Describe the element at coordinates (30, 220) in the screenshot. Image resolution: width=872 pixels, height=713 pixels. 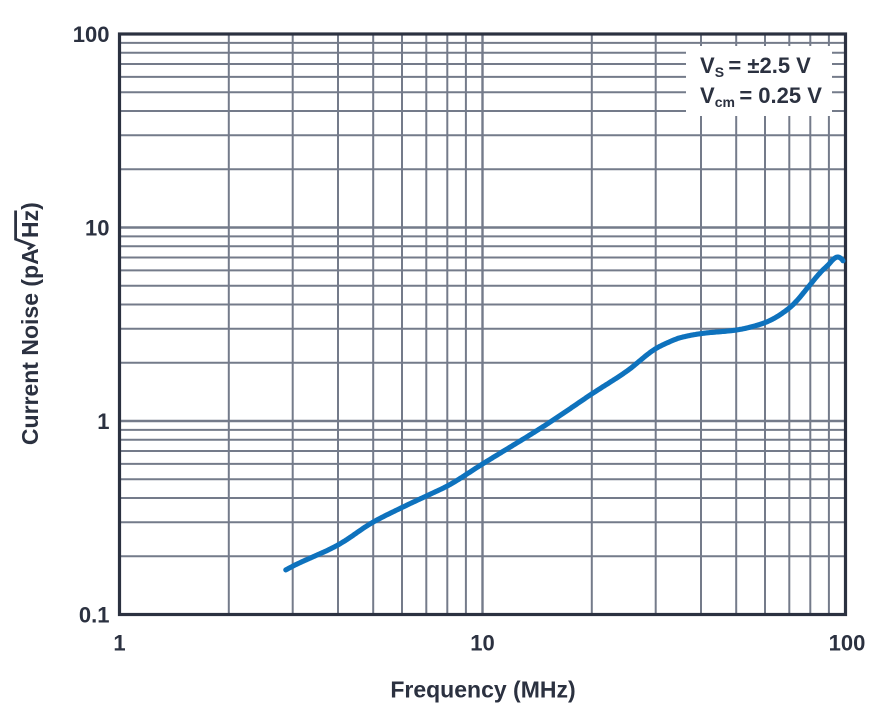
I see `svg-text: Hz)` at that location.